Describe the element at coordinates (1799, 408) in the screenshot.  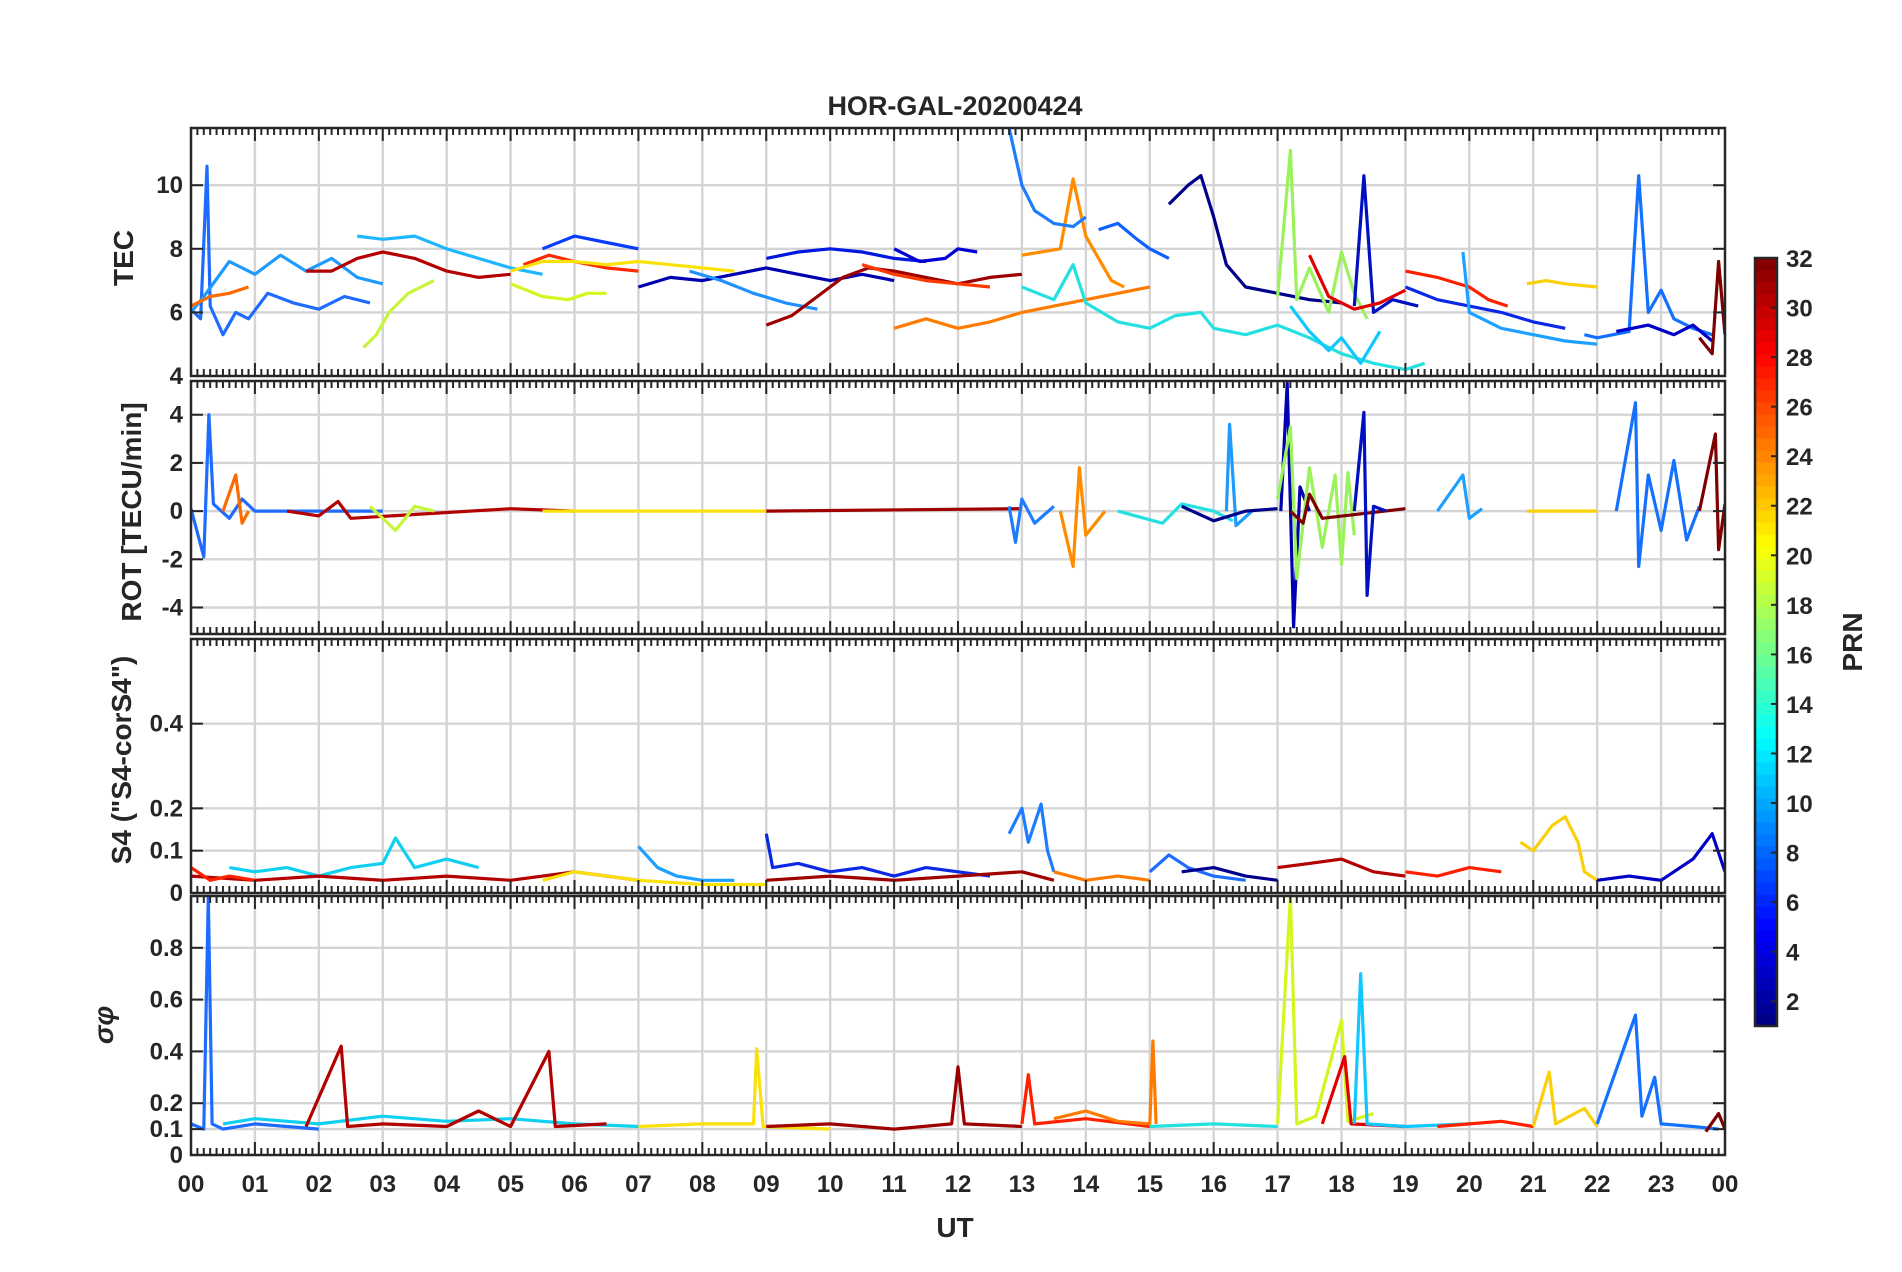
I see `colorbar-tick-label: 26` at that location.